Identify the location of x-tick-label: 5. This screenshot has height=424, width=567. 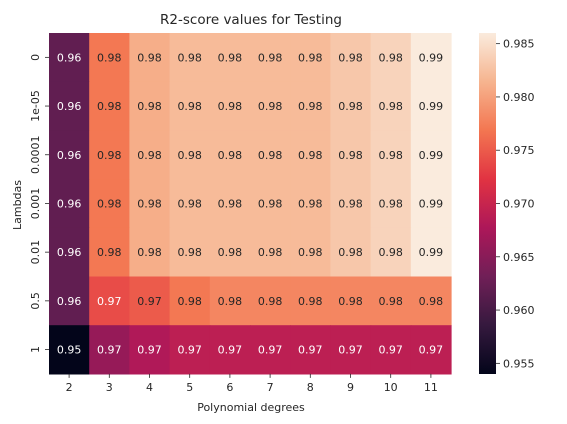
(189, 387).